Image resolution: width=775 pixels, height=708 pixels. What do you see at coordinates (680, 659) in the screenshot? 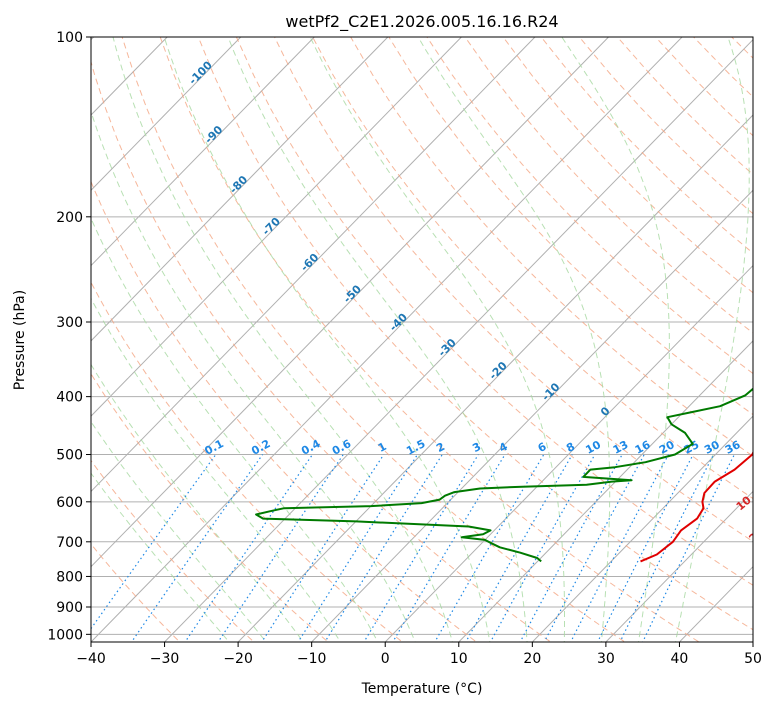
I see `x-tick-label: 40` at bounding box center [680, 659].